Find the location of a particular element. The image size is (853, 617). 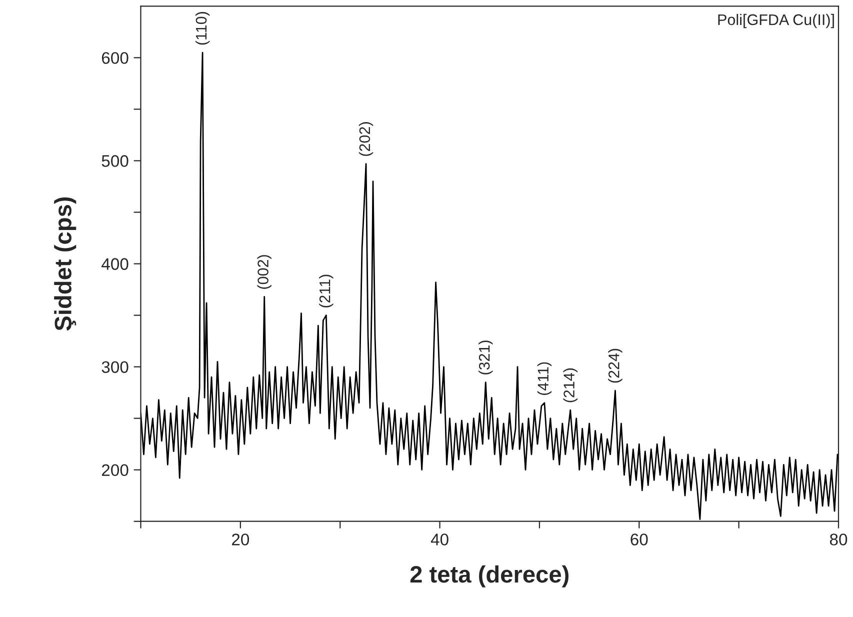

x-axis-title: 2 teta (derece) is located at coordinates (489, 576).